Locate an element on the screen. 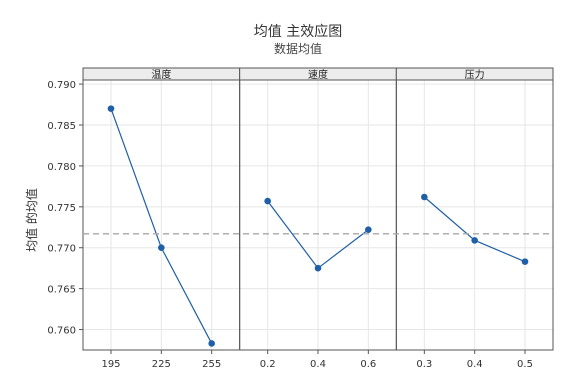 This screenshot has width=568, height=383. panel-strip-label: 温度 is located at coordinates (161, 74).